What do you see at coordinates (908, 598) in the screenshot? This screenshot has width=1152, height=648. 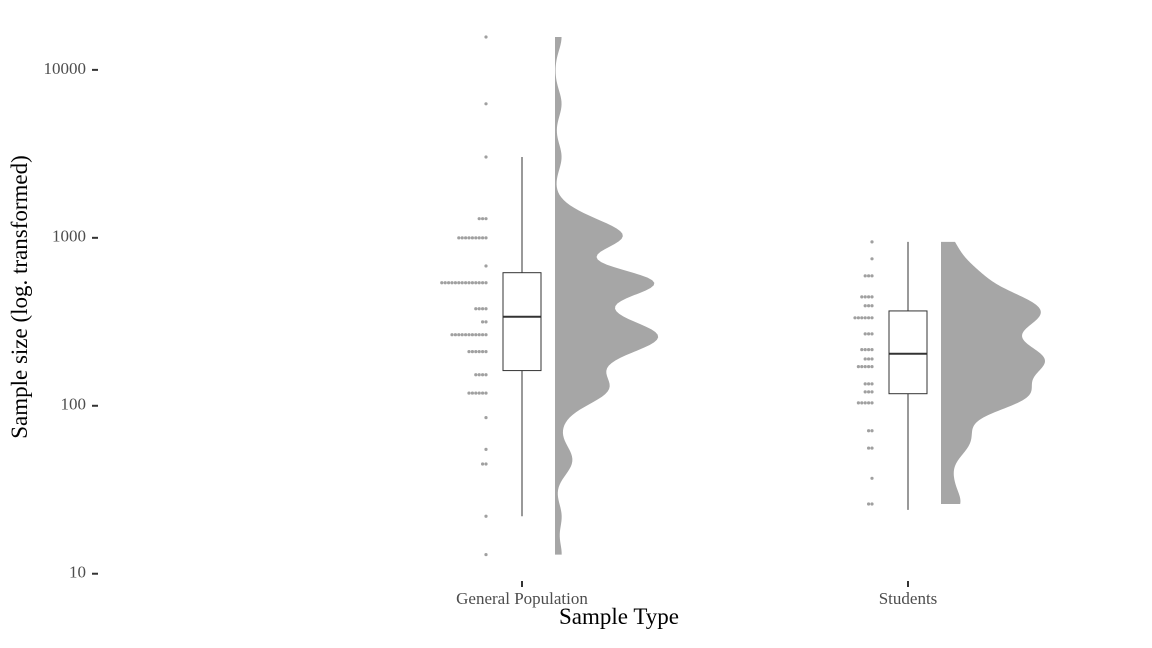 I see `x-tick-label: Students` at bounding box center [908, 598].